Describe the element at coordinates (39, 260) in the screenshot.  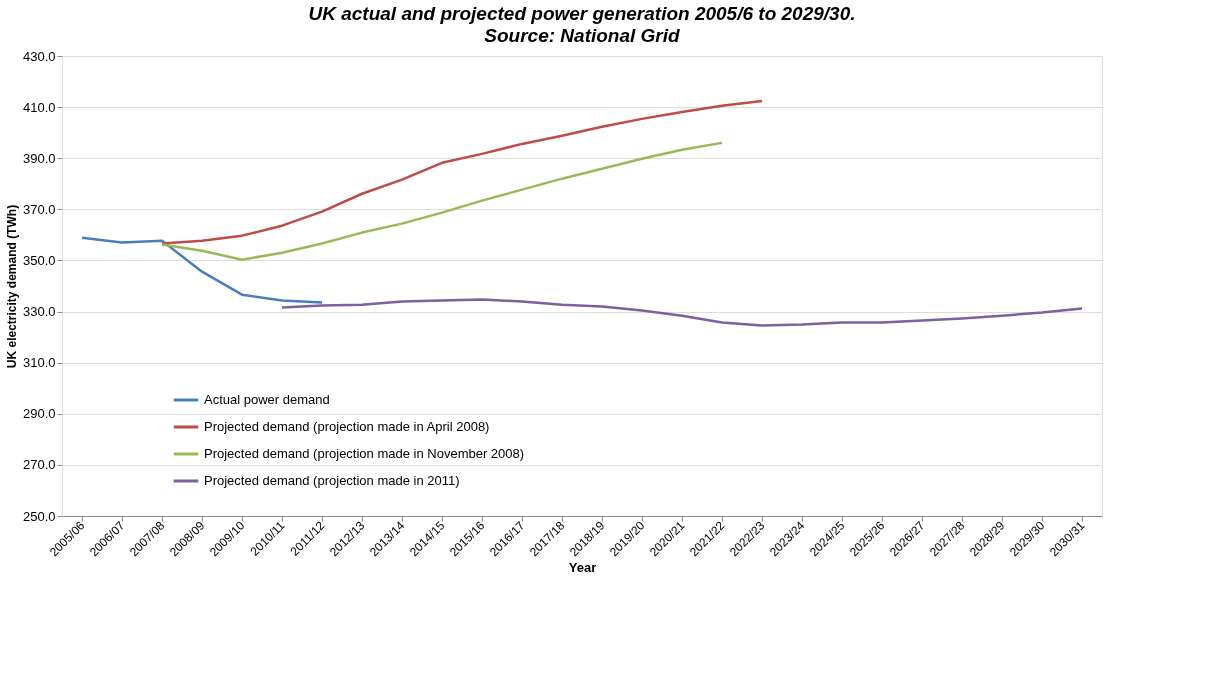
I see `y-tick-label: 350.0` at that location.